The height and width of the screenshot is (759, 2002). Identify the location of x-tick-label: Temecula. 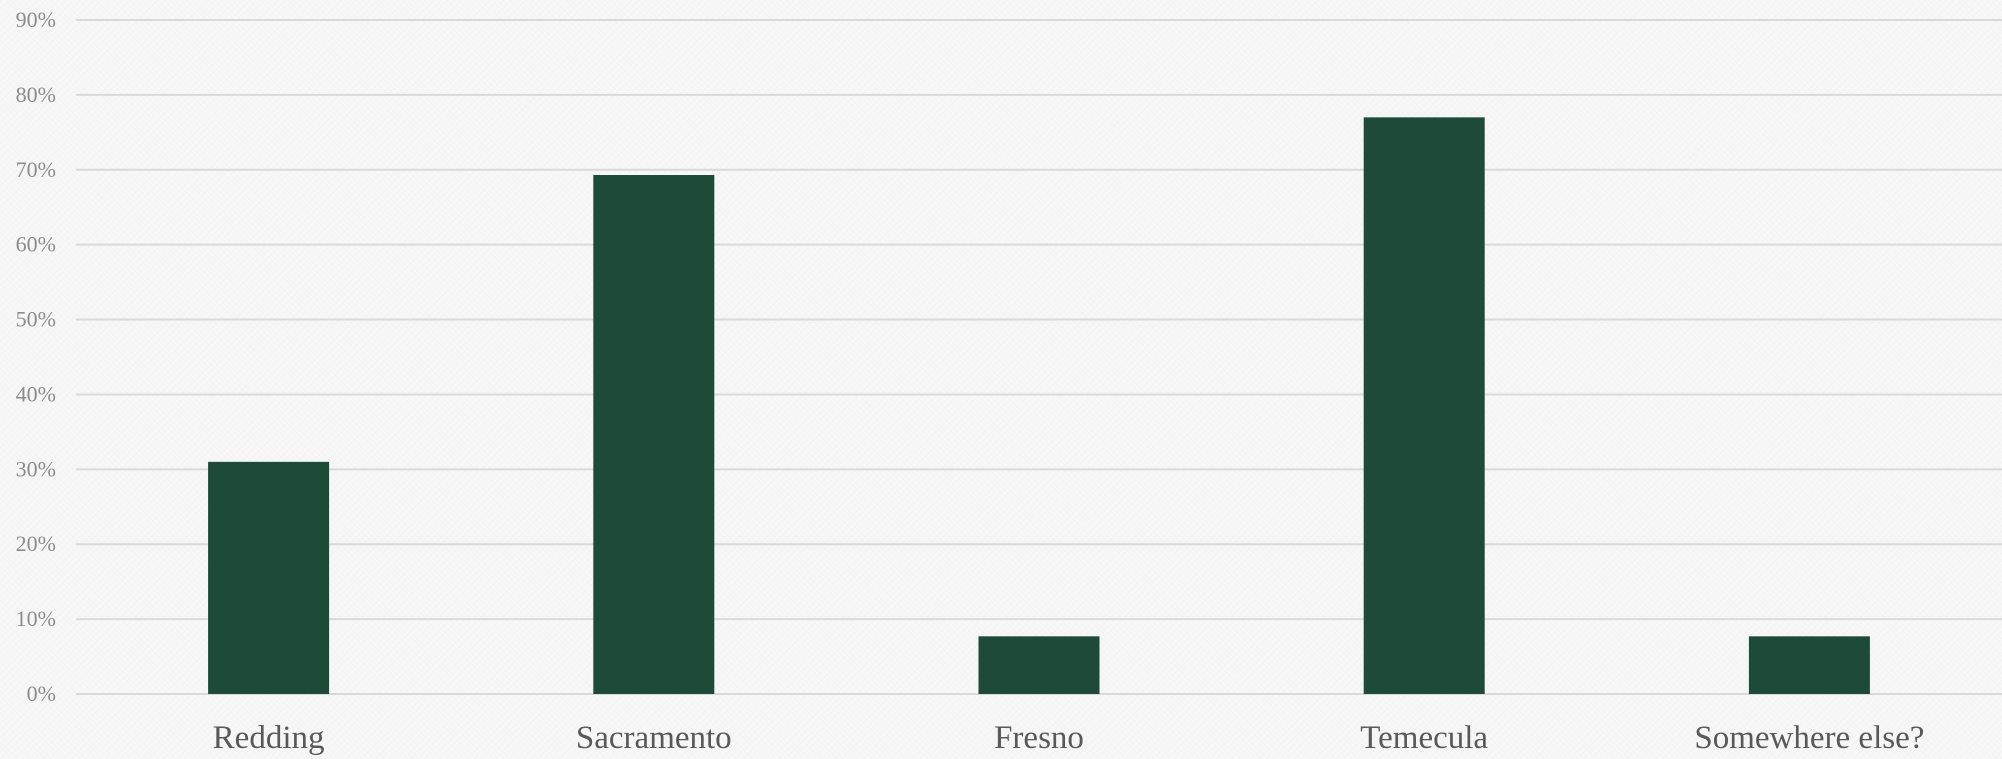
(1424, 738).